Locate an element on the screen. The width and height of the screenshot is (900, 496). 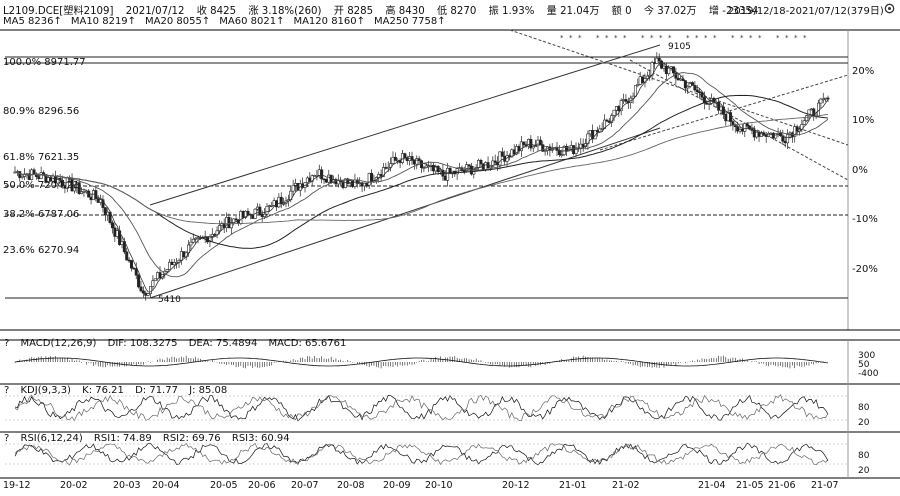
x-tick-label: 21-06 is located at coordinates (782, 485).